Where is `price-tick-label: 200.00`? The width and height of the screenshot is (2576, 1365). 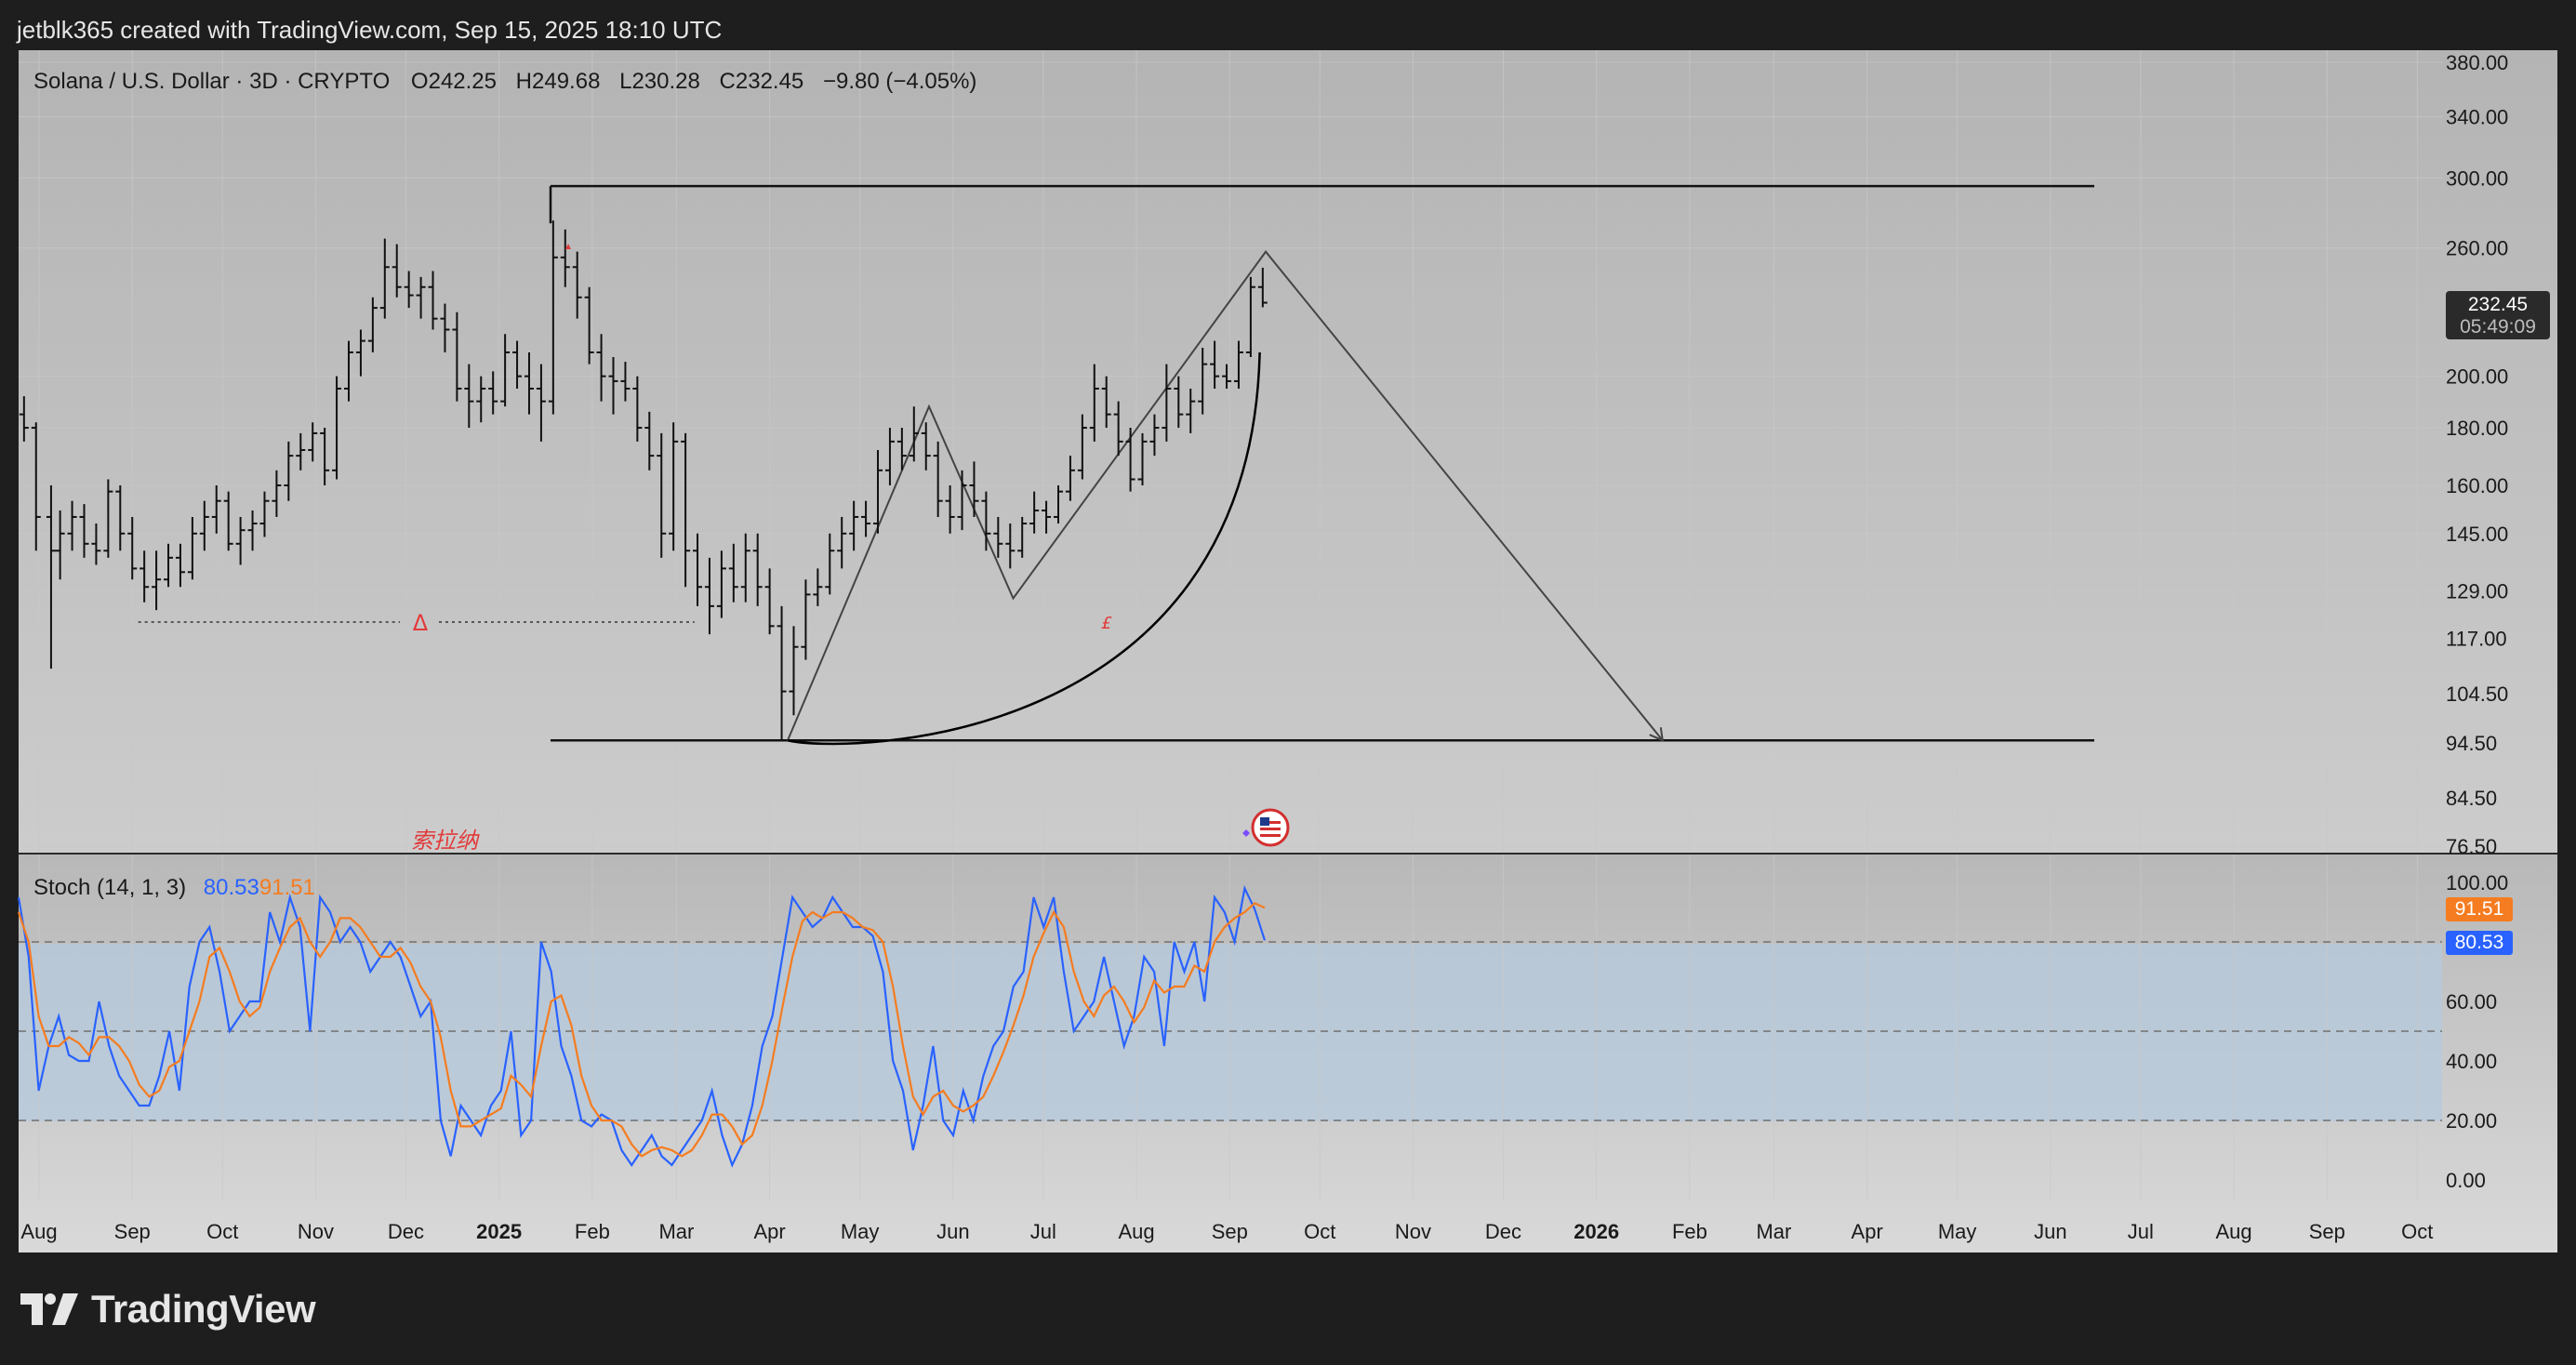
price-tick-label: 200.00 is located at coordinates (2477, 377).